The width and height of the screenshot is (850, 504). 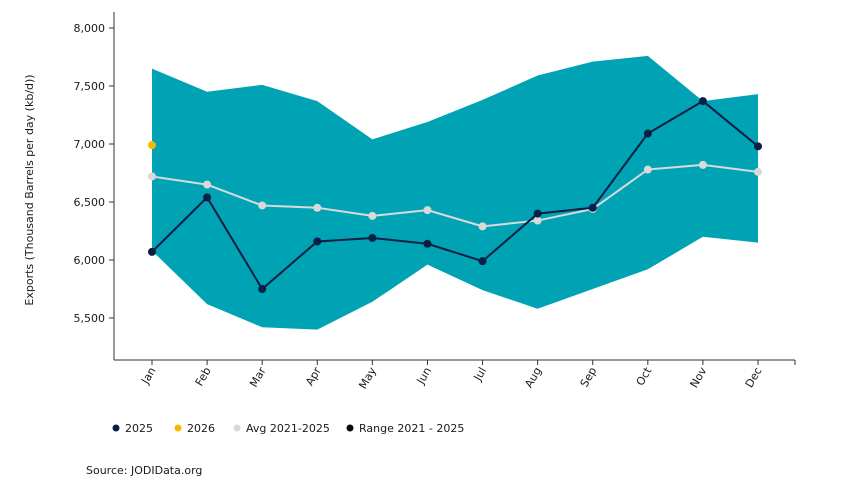 What do you see at coordinates (152, 145) in the screenshot?
I see `data-point-2026` at bounding box center [152, 145].